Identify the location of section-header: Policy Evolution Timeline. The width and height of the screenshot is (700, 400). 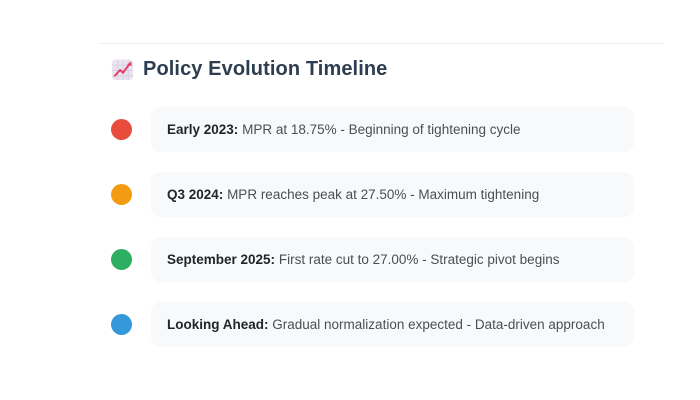
(387, 69).